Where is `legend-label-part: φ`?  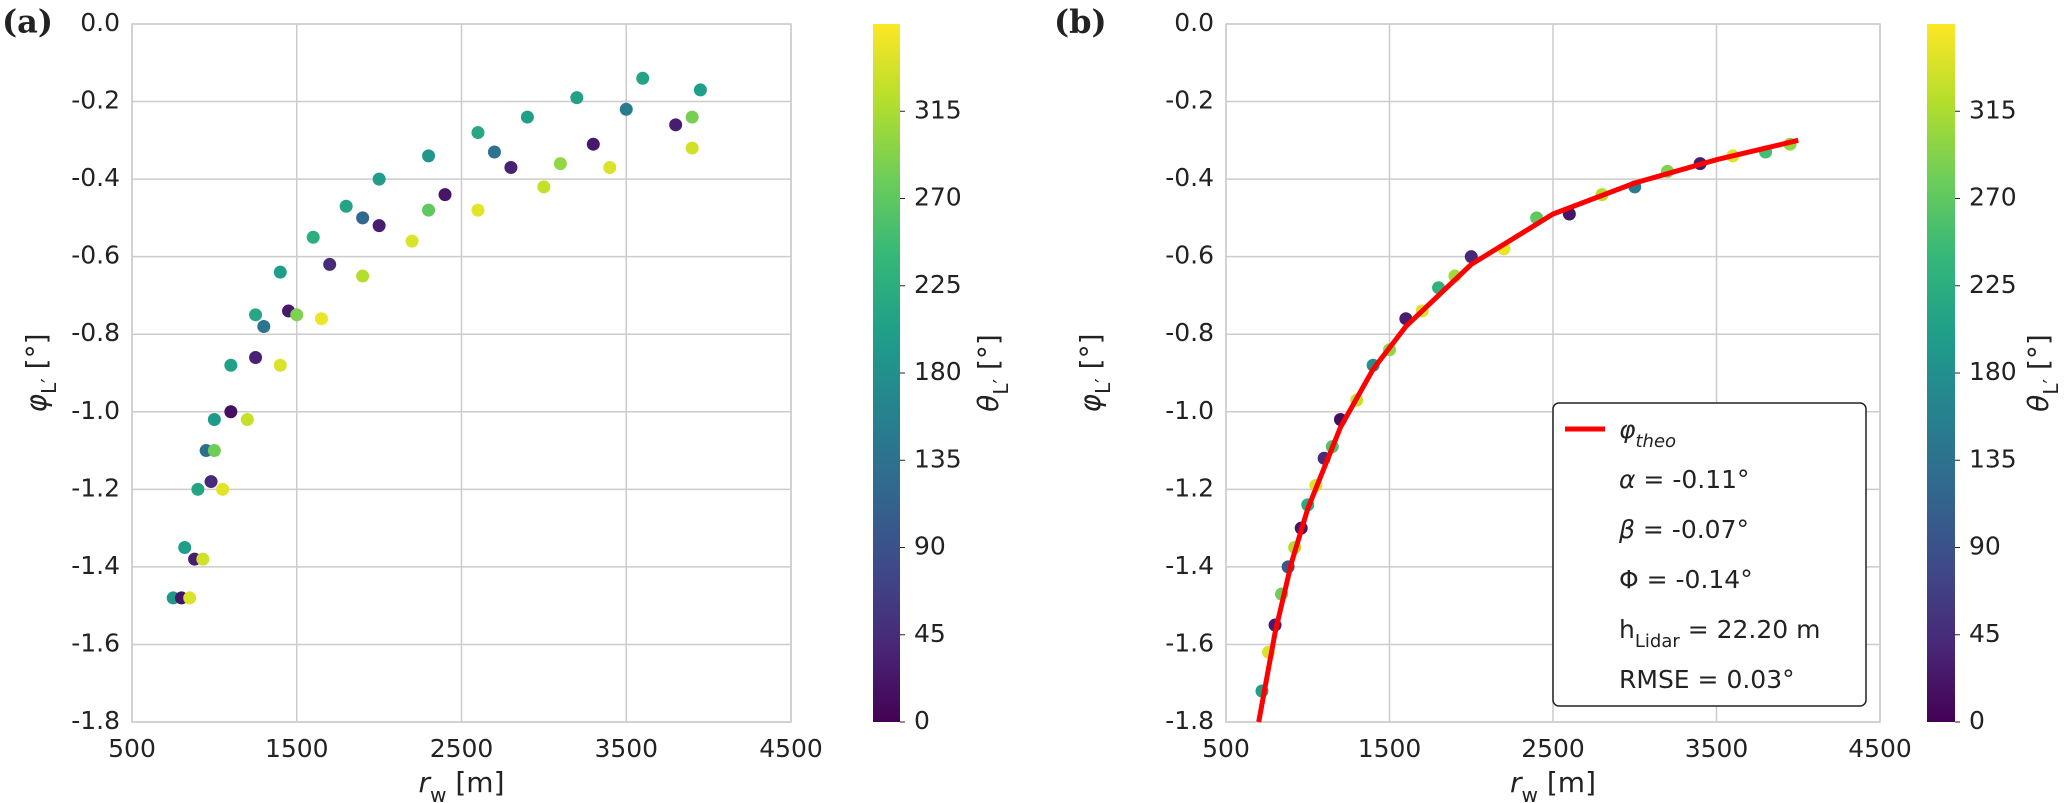 legend-label-part: φ is located at coordinates (1627, 429).